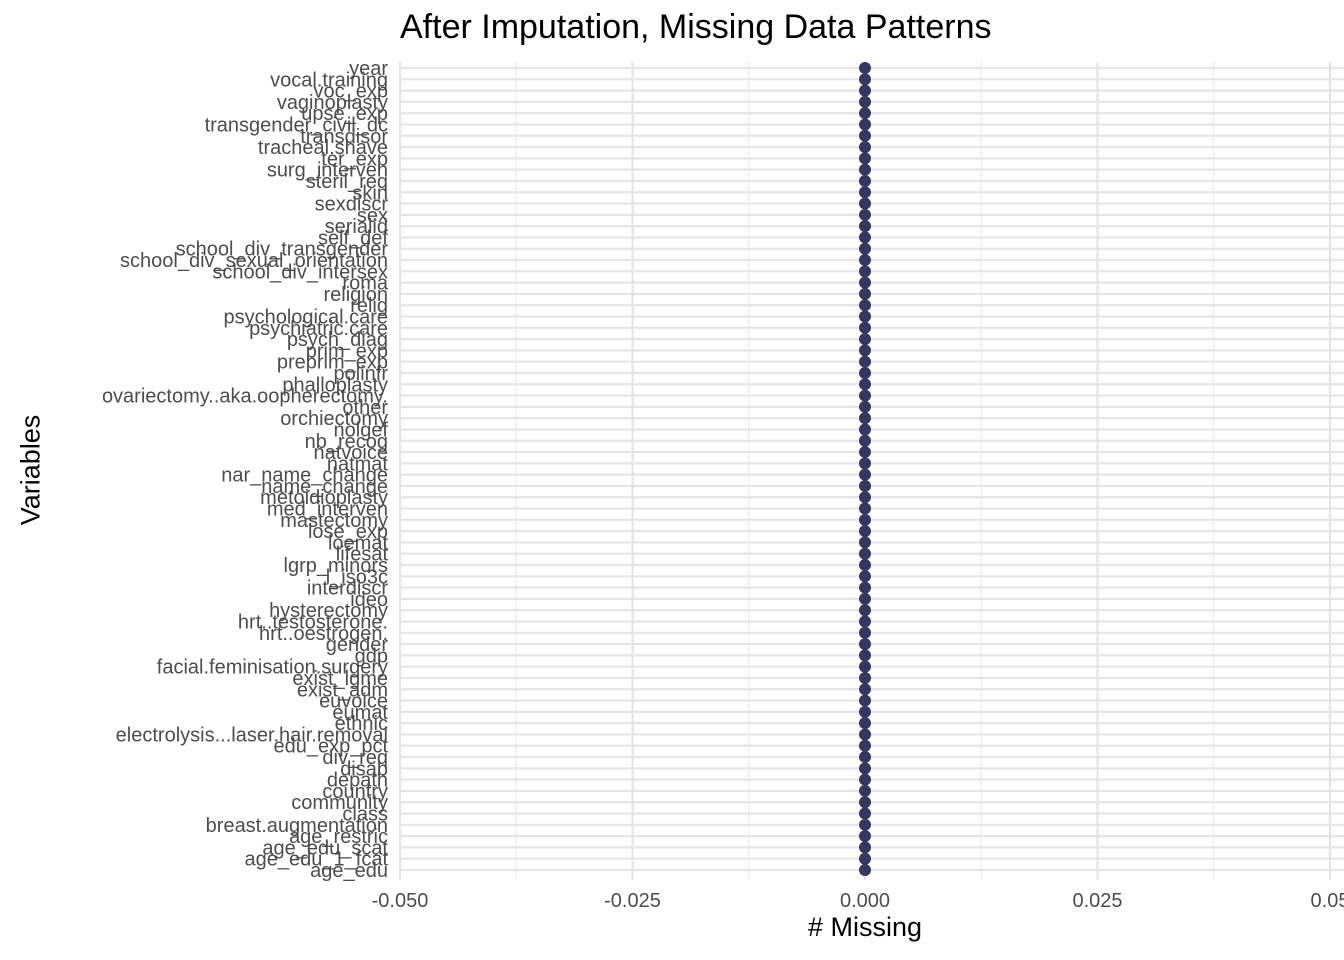 This screenshot has width=1344, height=960. What do you see at coordinates (344, 114) in the screenshot?
I see `y-tick-label: upse_exp` at bounding box center [344, 114].